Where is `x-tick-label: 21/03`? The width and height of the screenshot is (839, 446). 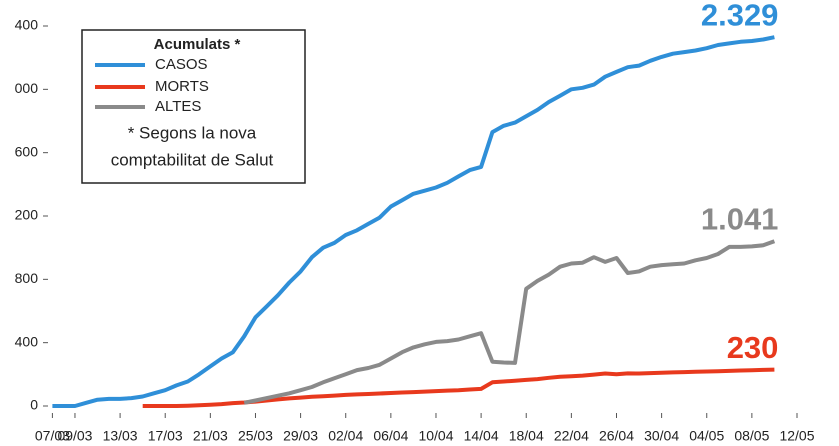
x-tick-label: 21/03 is located at coordinates (210, 436).